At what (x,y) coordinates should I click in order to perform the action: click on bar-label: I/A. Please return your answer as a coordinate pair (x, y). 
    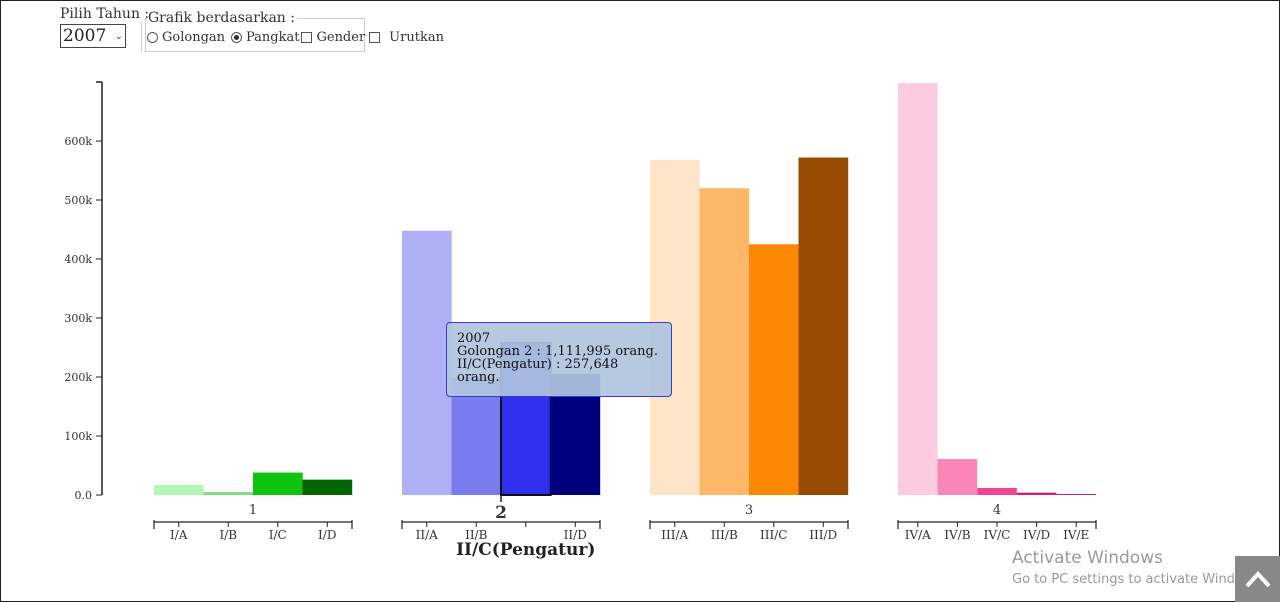
    Looking at the image, I should click on (179, 535).